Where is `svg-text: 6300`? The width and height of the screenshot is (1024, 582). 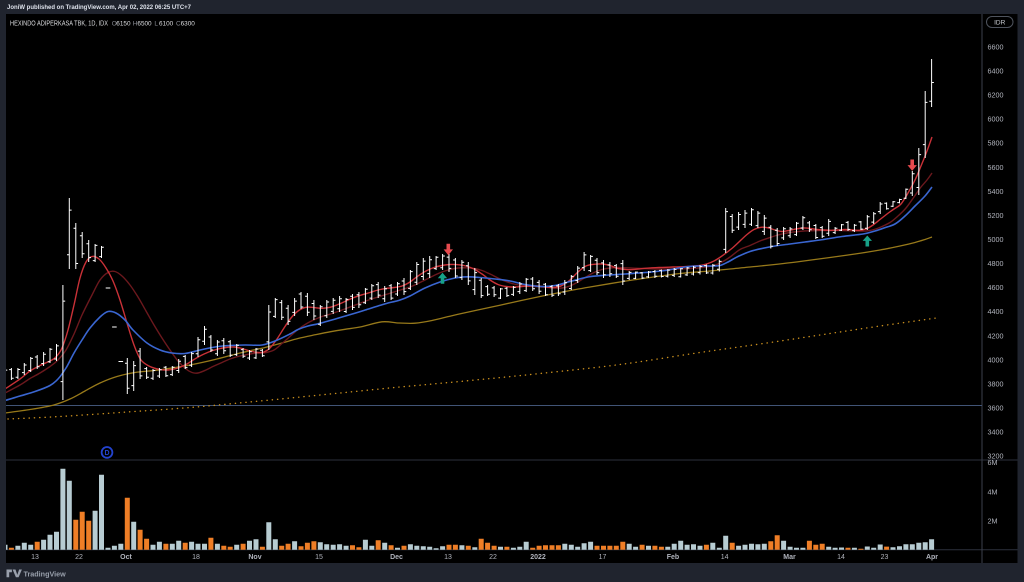 svg-text: 6300 is located at coordinates (188, 24).